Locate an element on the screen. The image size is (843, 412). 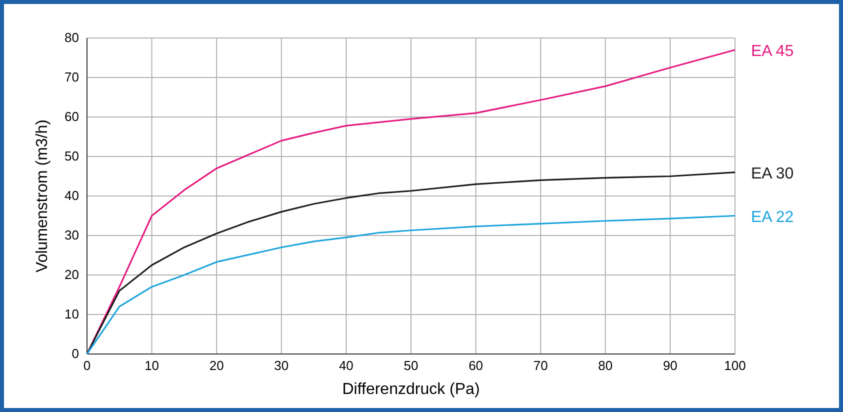
y-tick-label: 10 is located at coordinates (71, 314).